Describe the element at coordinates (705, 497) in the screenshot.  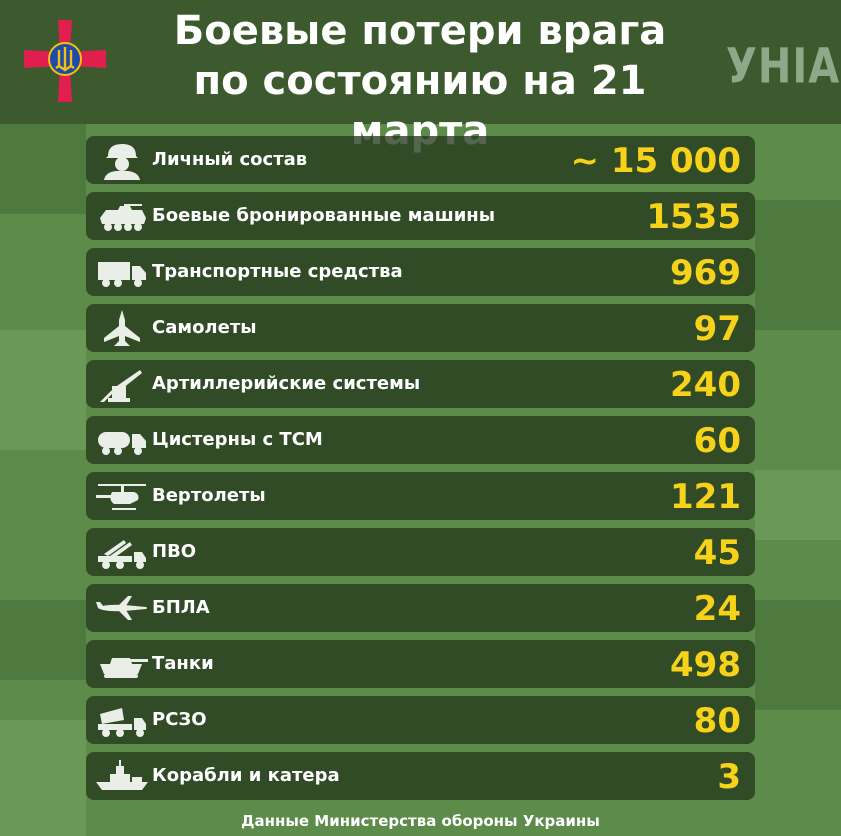
I see `row-value: 121` at that location.